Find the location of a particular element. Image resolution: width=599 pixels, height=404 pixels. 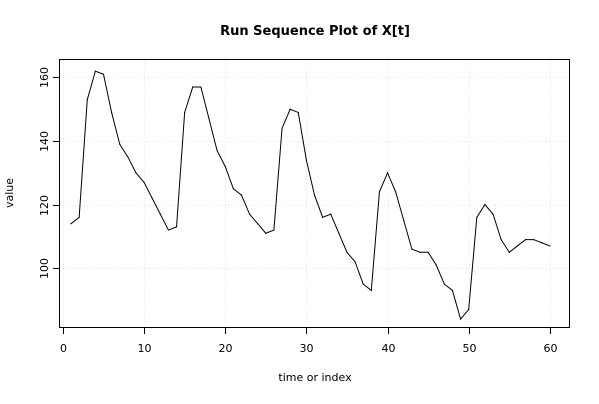

y-tick-label: 100 is located at coordinates (44, 268).